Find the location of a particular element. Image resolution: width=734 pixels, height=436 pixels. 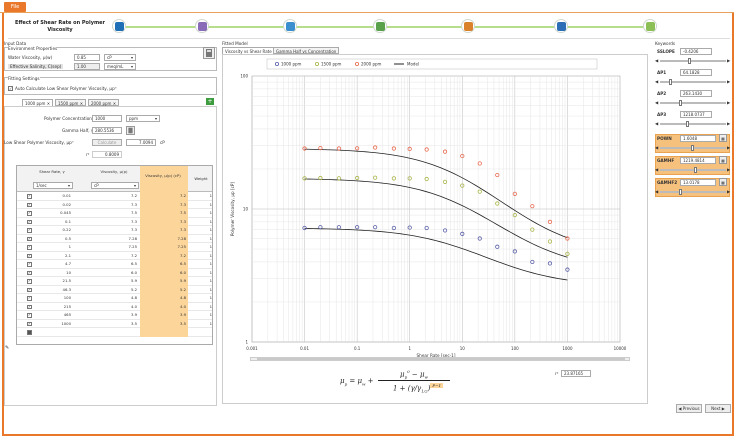

new-row-checkbox is located at coordinates (29, 332).